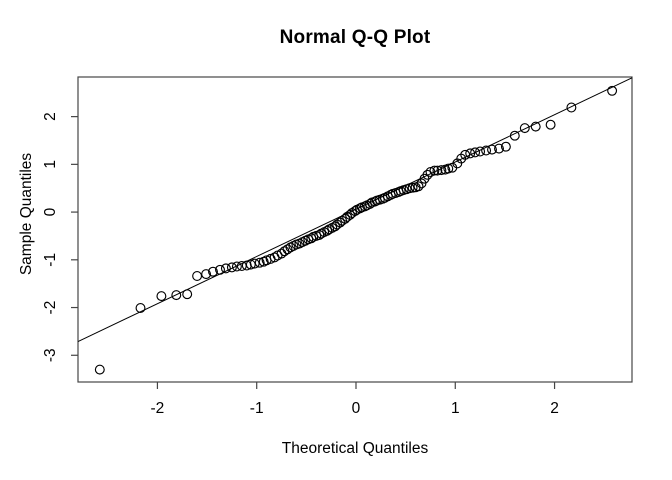  What do you see at coordinates (455, 408) in the screenshot?
I see `x-tick-label: 1` at bounding box center [455, 408].